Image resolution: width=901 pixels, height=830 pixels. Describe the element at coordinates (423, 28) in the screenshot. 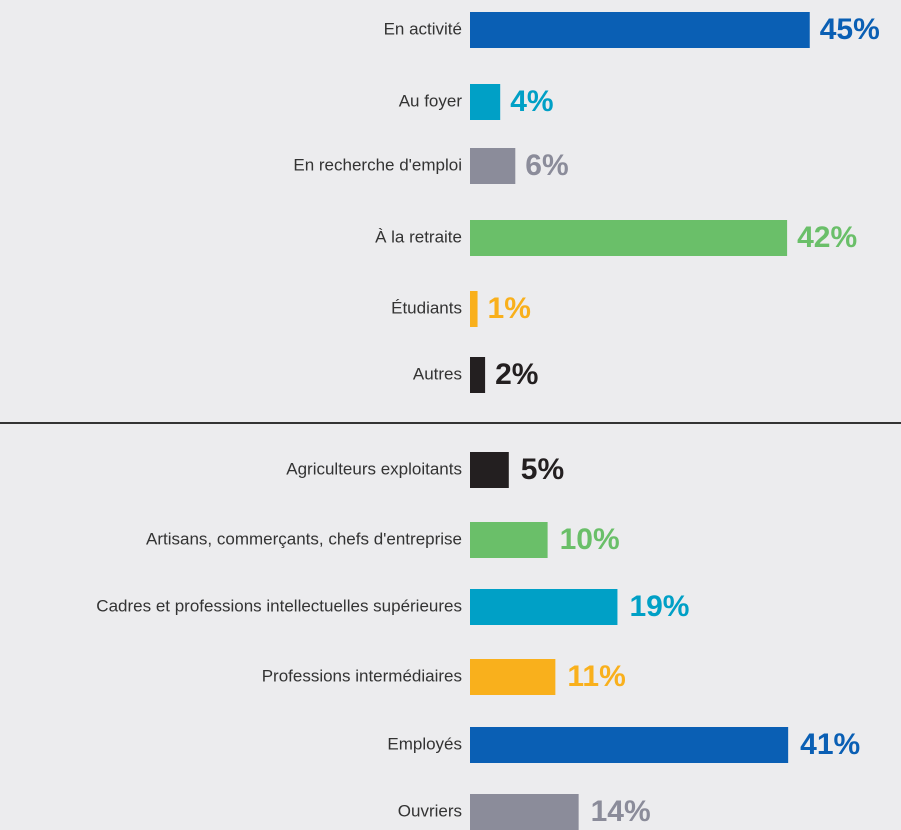

I see `category-label: En activité` at that location.